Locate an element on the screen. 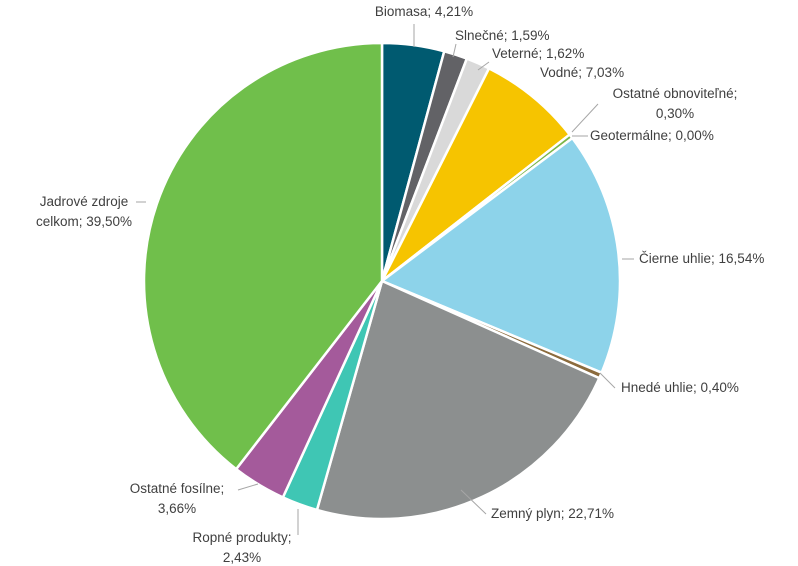 This screenshot has width=798, height=566. slice-label-line: 3,66% is located at coordinates (177, 508).